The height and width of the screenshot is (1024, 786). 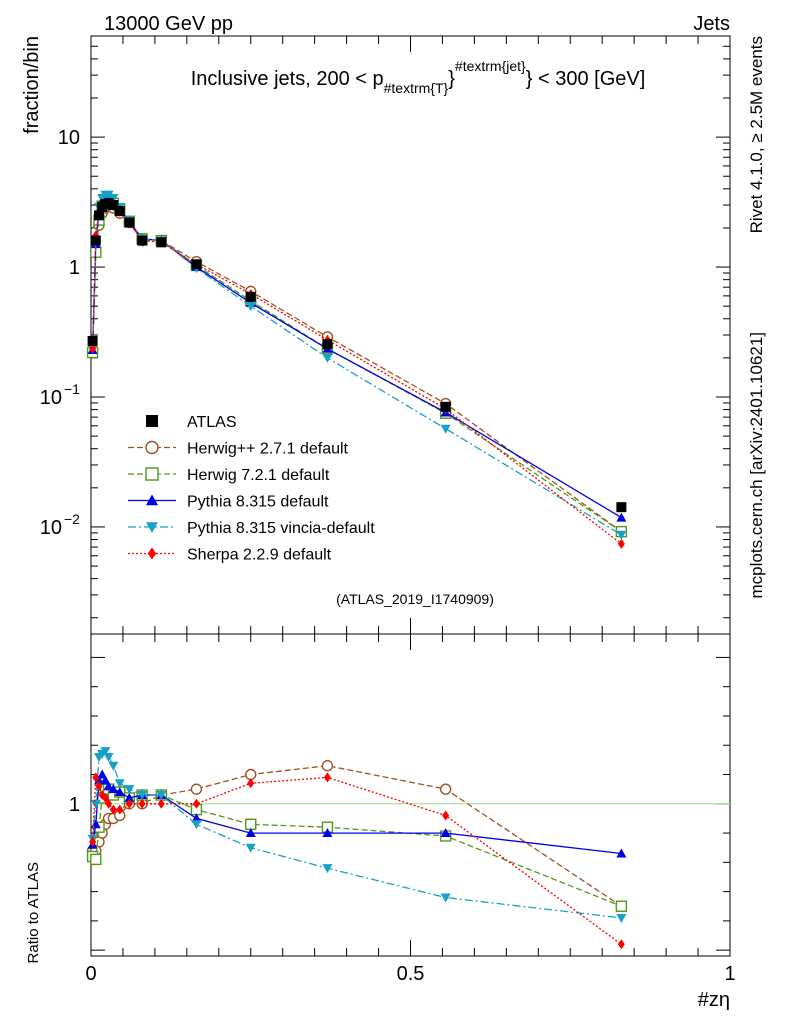 What do you see at coordinates (714, 1000) in the screenshot?
I see `x-axis-label: #zη` at bounding box center [714, 1000].